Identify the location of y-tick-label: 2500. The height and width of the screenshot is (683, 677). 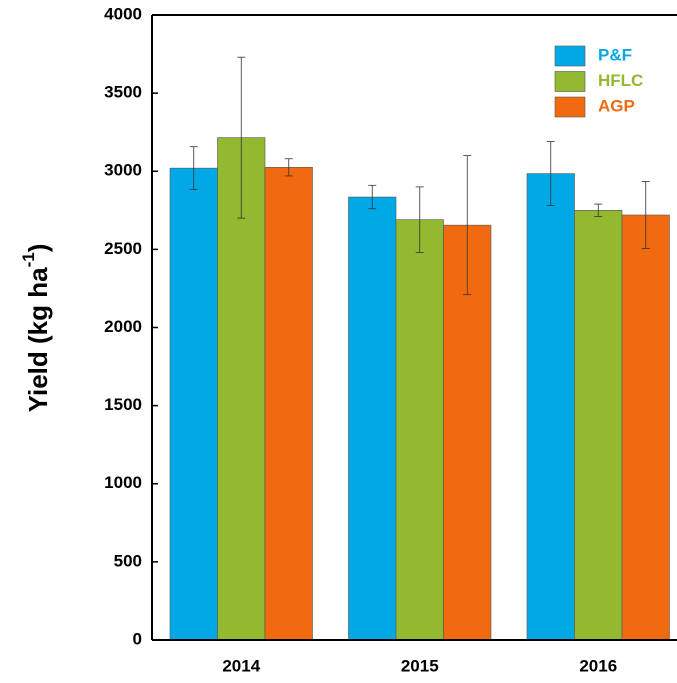
(123, 248).